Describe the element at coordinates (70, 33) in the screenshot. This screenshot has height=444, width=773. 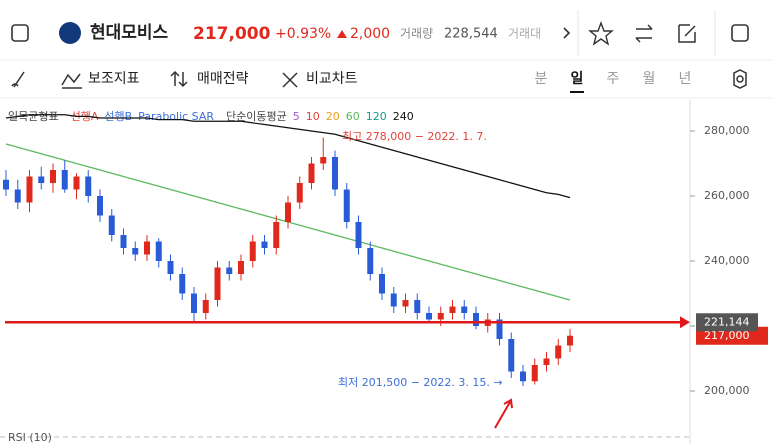
I see `logo` at that location.